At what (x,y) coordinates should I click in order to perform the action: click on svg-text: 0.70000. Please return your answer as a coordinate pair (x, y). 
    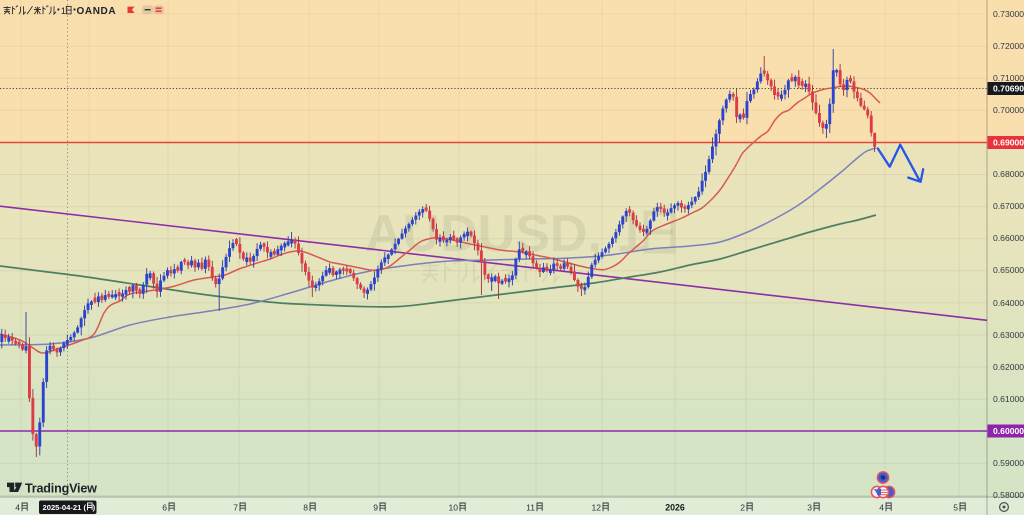
    Looking at the image, I should click on (1008, 110).